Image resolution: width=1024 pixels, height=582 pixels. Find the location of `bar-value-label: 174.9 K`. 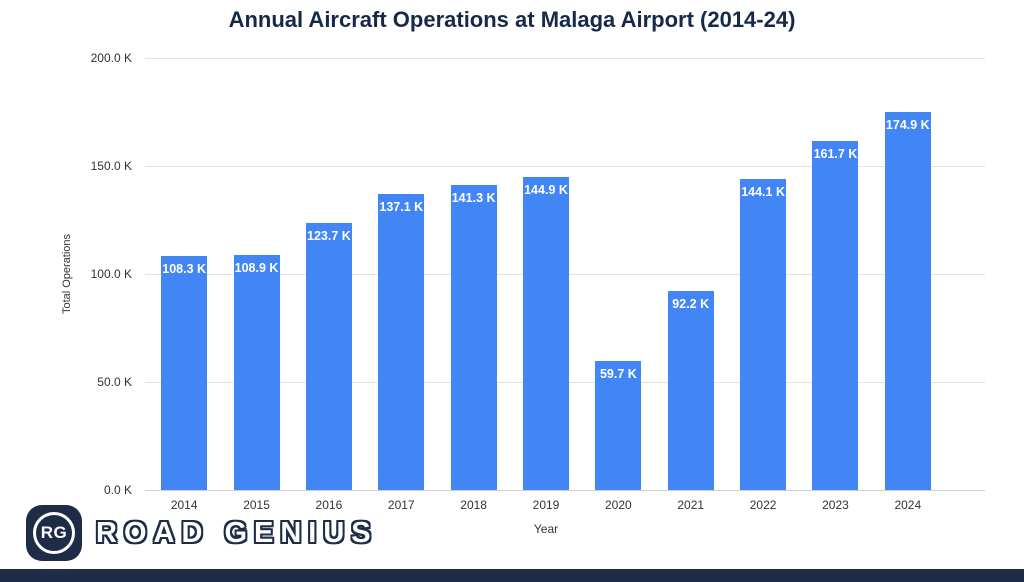

bar-value-label: 174.9 K is located at coordinates (907, 125).